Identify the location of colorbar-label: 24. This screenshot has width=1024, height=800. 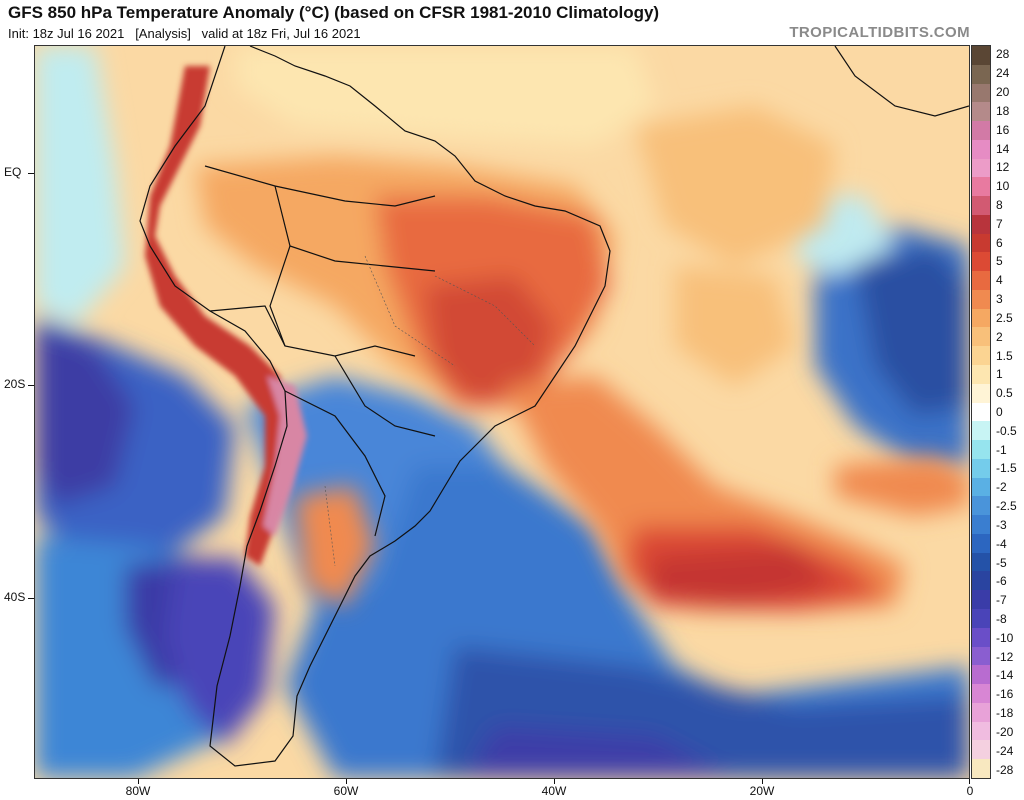
(1003, 73).